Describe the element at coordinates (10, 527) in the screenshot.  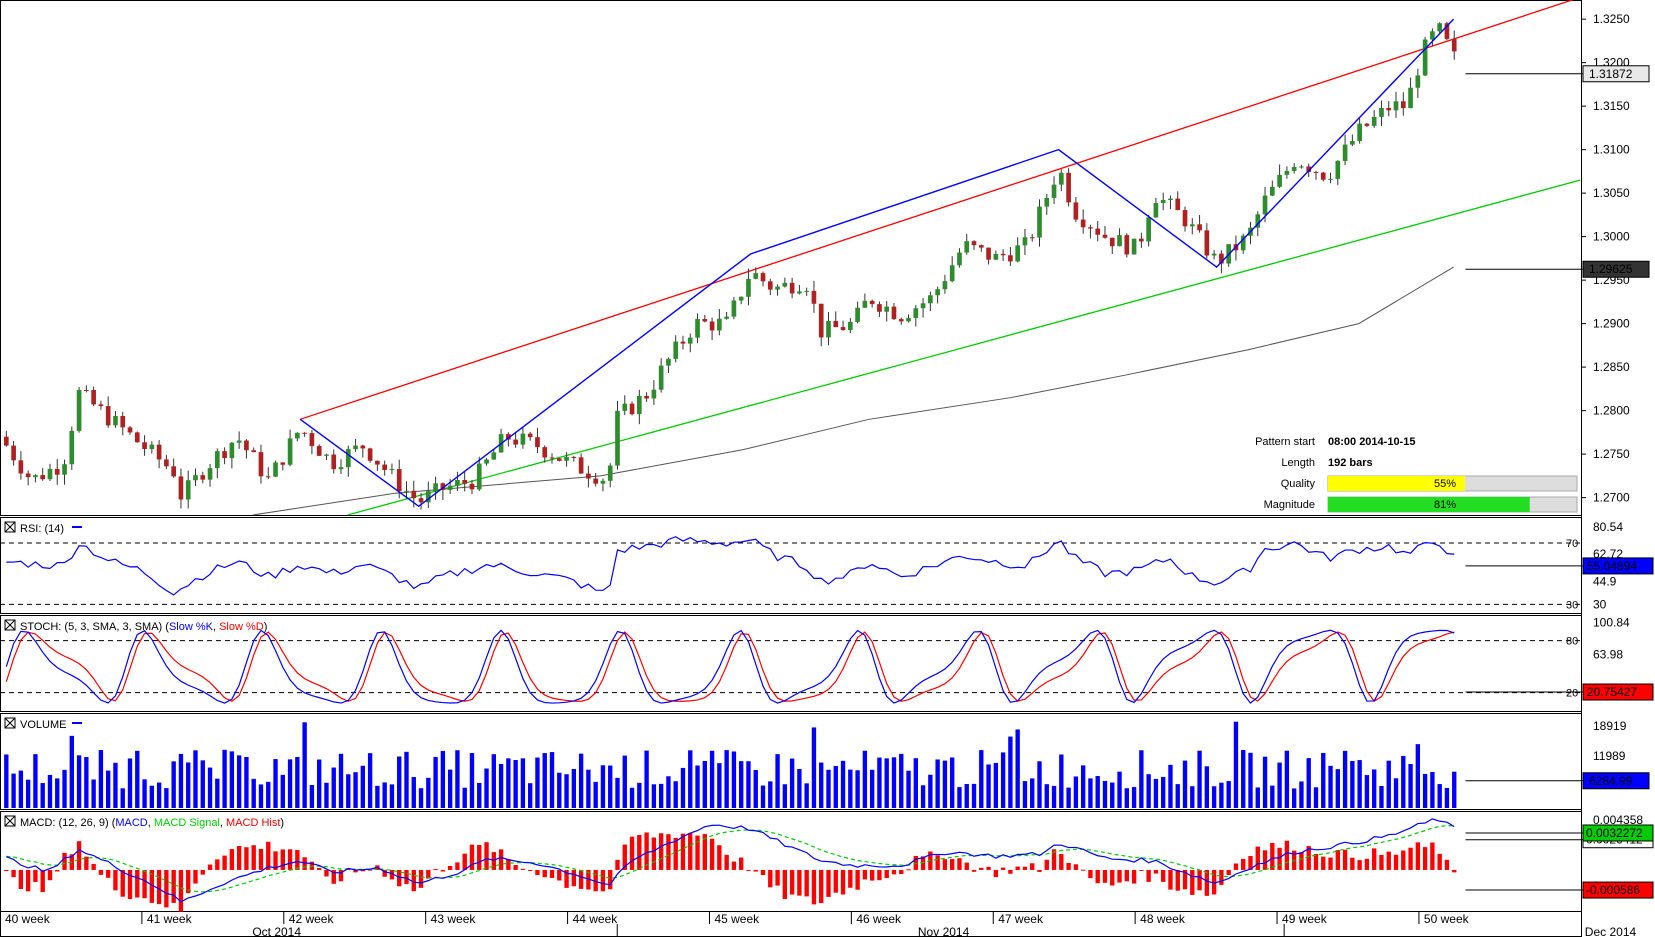
I see `rsi-close-x` at that location.